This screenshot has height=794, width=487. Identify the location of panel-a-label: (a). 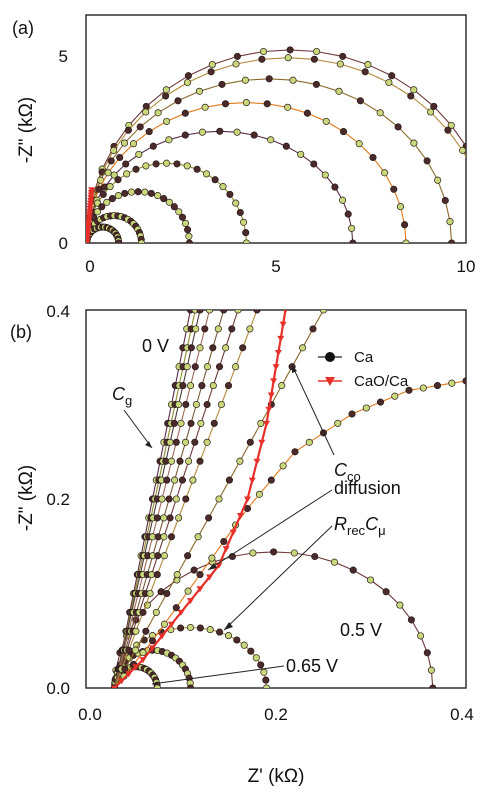
(23, 28).